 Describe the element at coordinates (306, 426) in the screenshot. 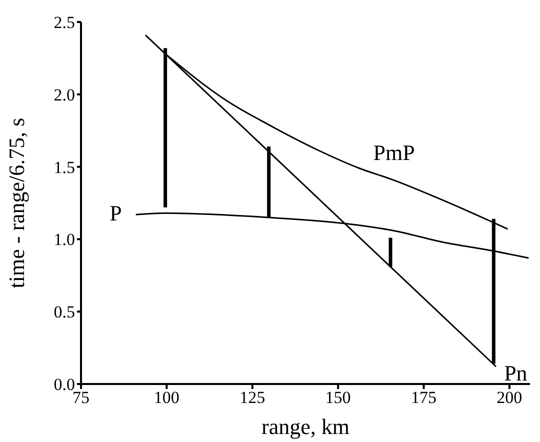

I see `x-axis-title: range, km` at that location.